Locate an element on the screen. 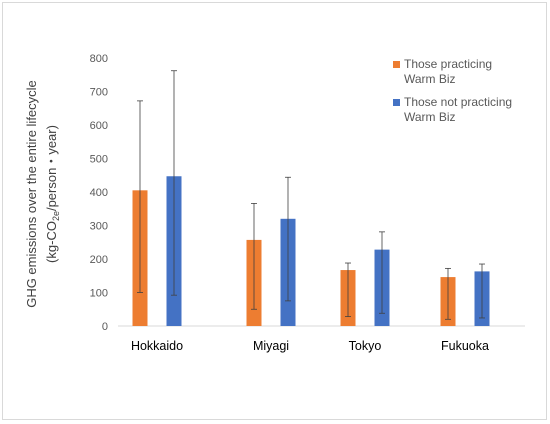  y-axis-label-line2: (kg-CO2e/person・year) is located at coordinates (52, 194).